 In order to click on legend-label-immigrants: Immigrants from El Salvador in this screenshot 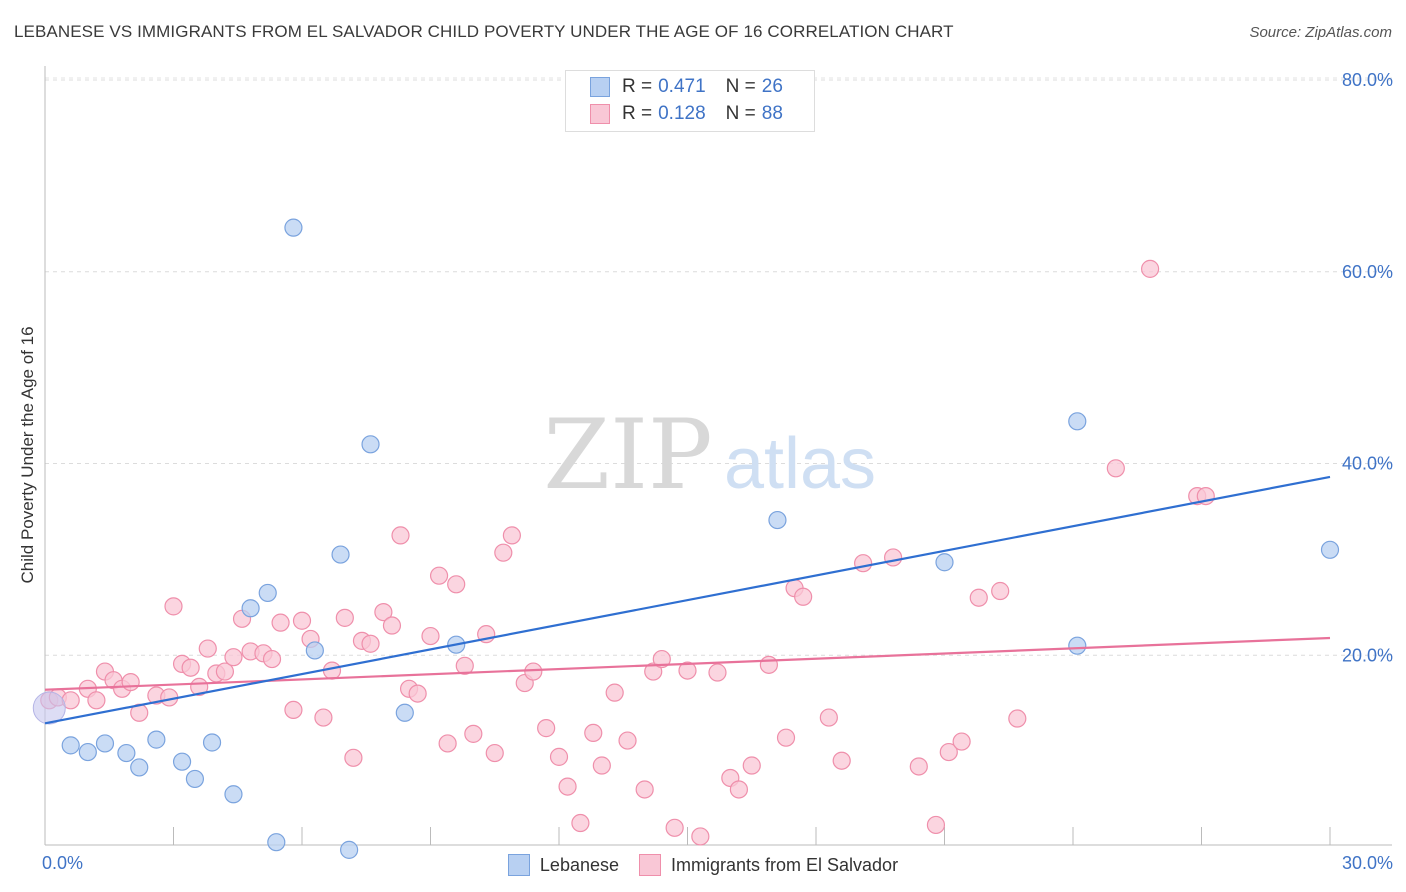, I will do `click(785, 864)`.